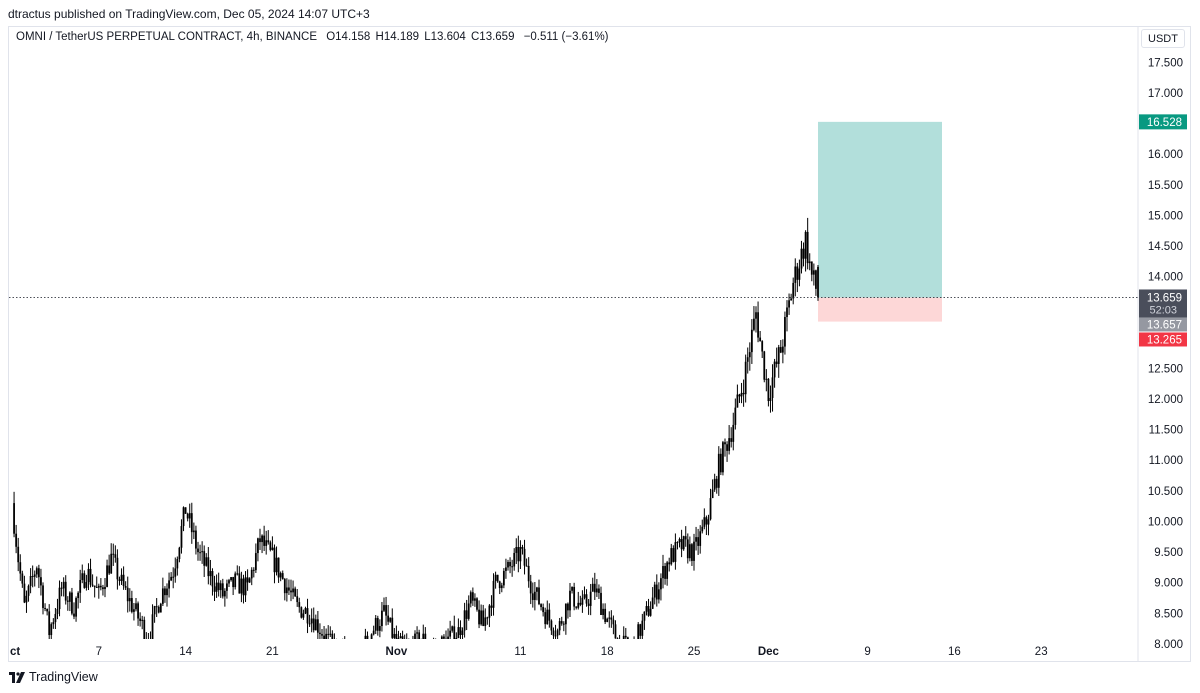 This screenshot has height=693, width=1200. What do you see at coordinates (1163, 38) in the screenshot?
I see `currency-unit-button: USDT` at bounding box center [1163, 38].